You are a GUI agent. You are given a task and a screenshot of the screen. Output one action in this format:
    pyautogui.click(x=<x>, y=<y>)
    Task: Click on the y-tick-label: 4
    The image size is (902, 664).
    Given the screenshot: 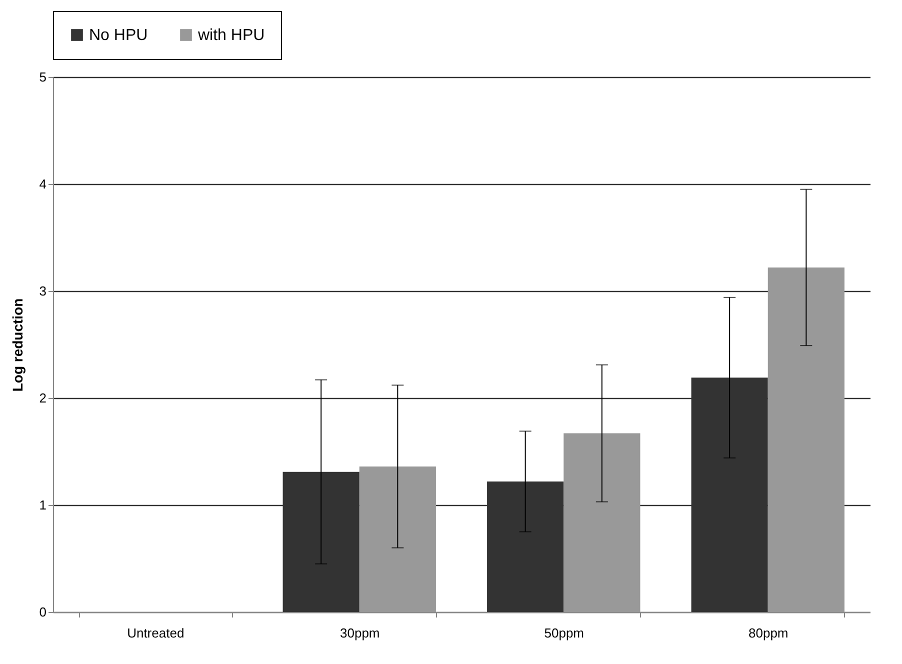 What is the action you would take?
    pyautogui.click(x=42, y=184)
    